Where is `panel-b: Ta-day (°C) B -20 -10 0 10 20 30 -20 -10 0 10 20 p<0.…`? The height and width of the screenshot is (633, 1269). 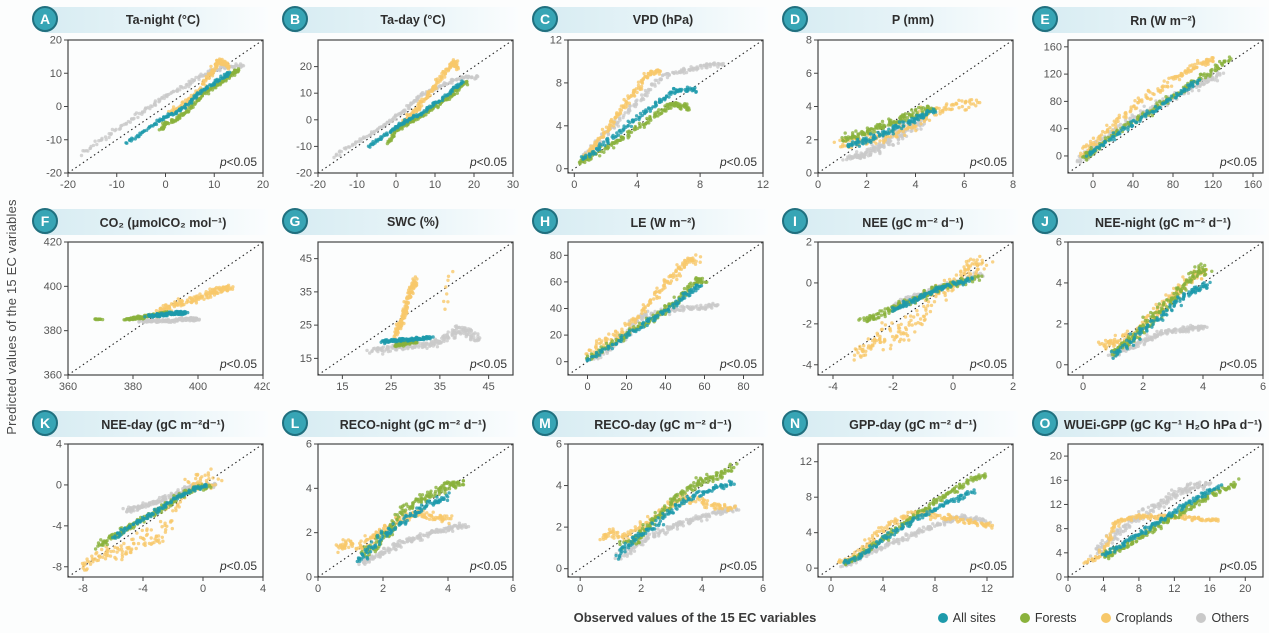 panel-b: Ta-day (°C) B -20 -10 0 10 20 30 -20 -10 0 10 20 p<0.… is located at coordinates (401, 104).